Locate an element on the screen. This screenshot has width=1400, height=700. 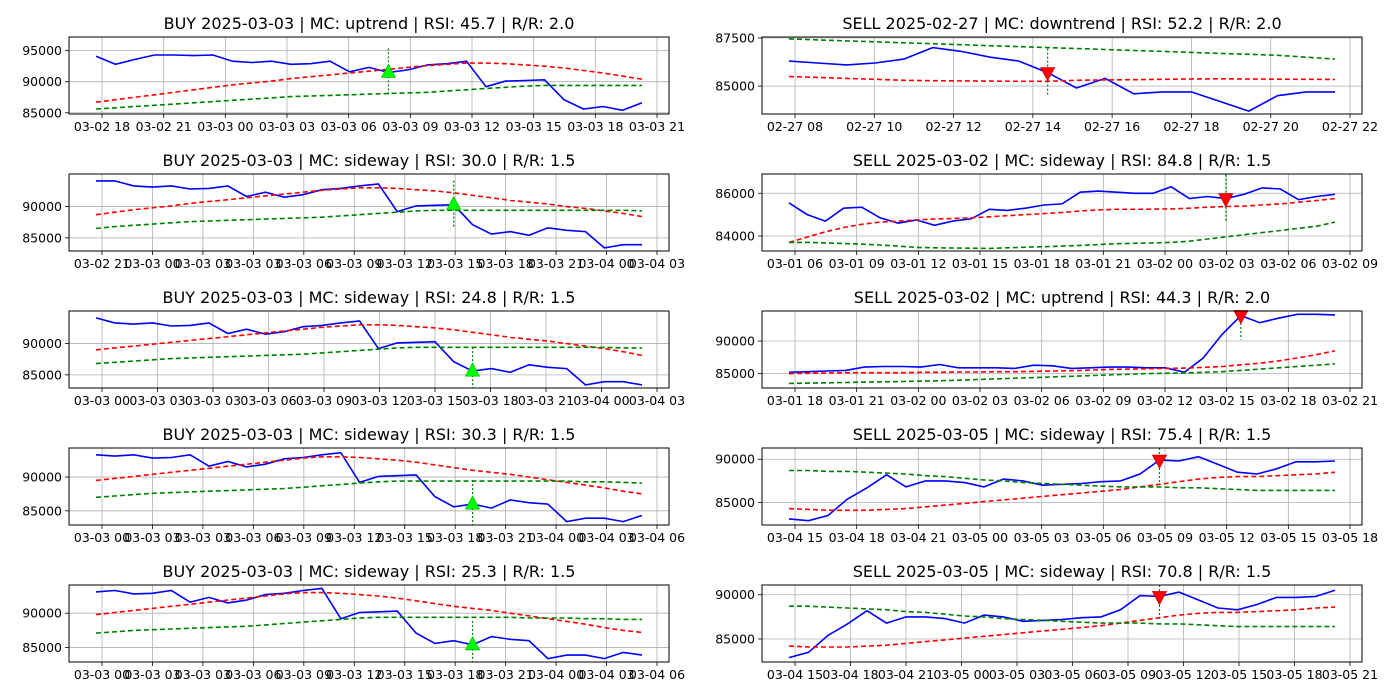
y-tick-label: 84000 is located at coordinates (735, 236).